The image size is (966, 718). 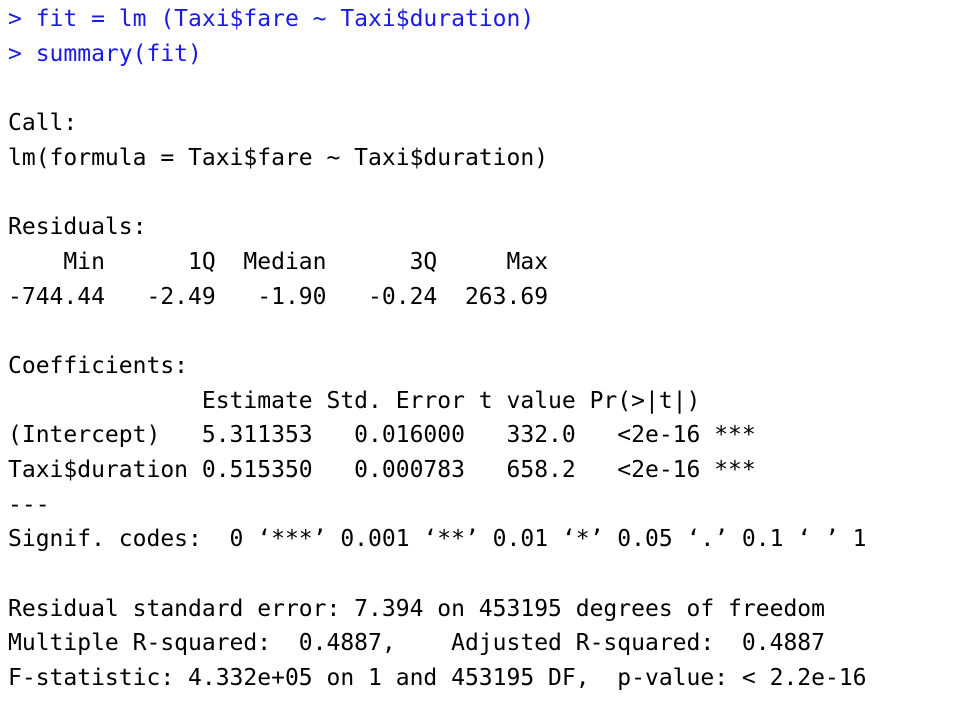 What do you see at coordinates (98, 365) in the screenshot?
I see `coefficients-header: Coefficients:` at bounding box center [98, 365].